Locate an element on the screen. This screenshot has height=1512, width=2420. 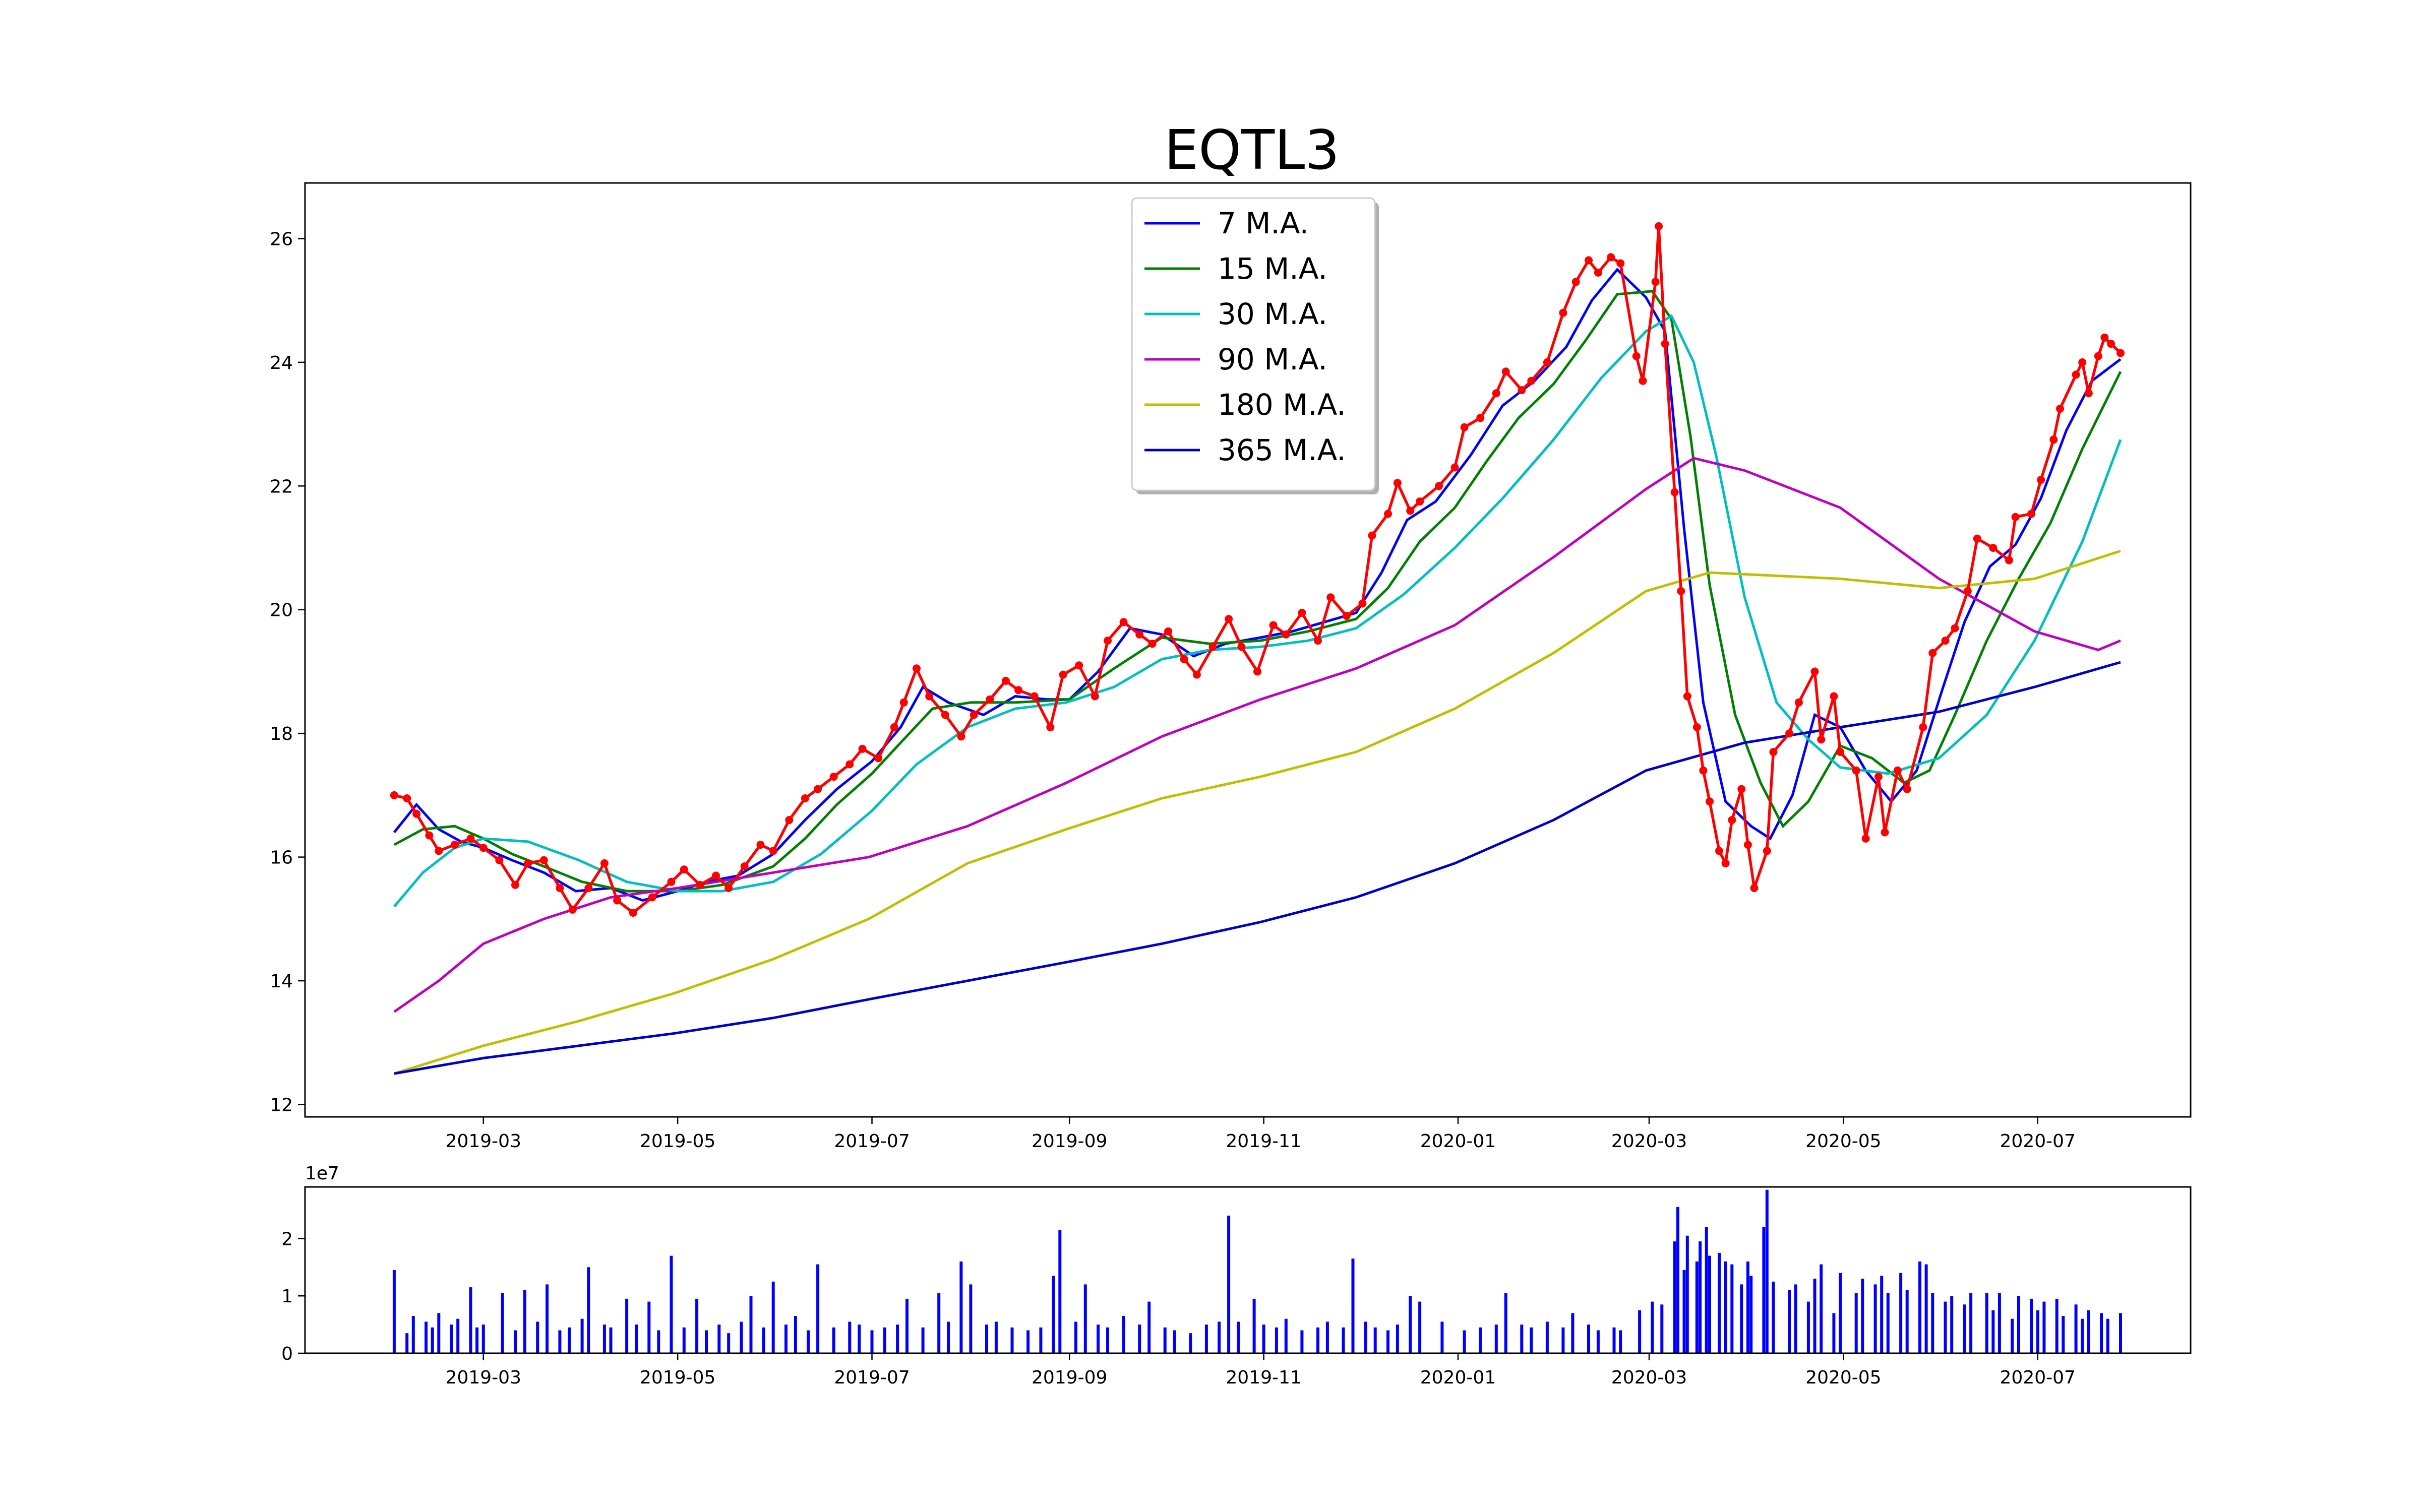
volume-x-tick-label: 2019-05 is located at coordinates (677, 1377).